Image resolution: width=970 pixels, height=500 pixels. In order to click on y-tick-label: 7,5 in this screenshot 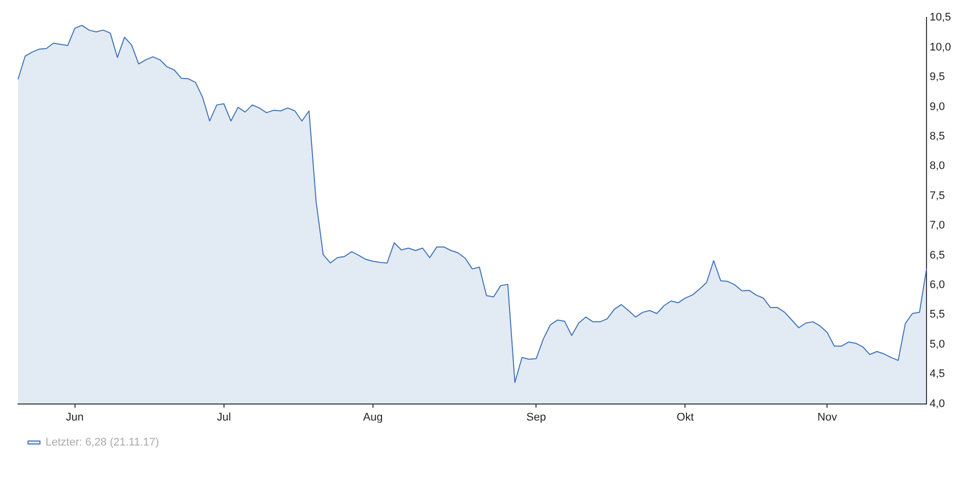, I will do `click(937, 196)`.